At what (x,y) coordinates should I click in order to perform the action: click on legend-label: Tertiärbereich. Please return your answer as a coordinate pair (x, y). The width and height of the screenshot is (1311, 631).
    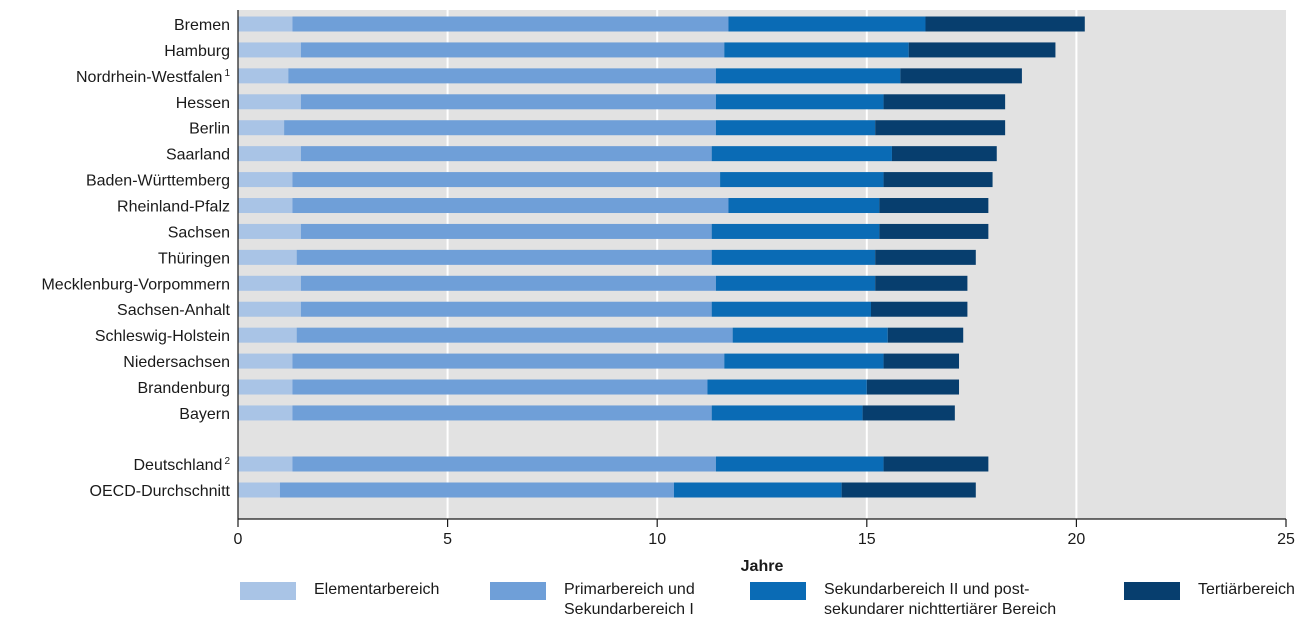
    Looking at the image, I should click on (1246, 589).